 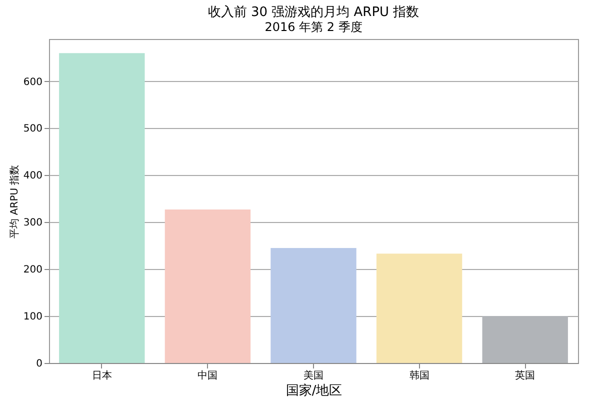 I want to click on x-tick-label: 美国, so click(x=314, y=376).